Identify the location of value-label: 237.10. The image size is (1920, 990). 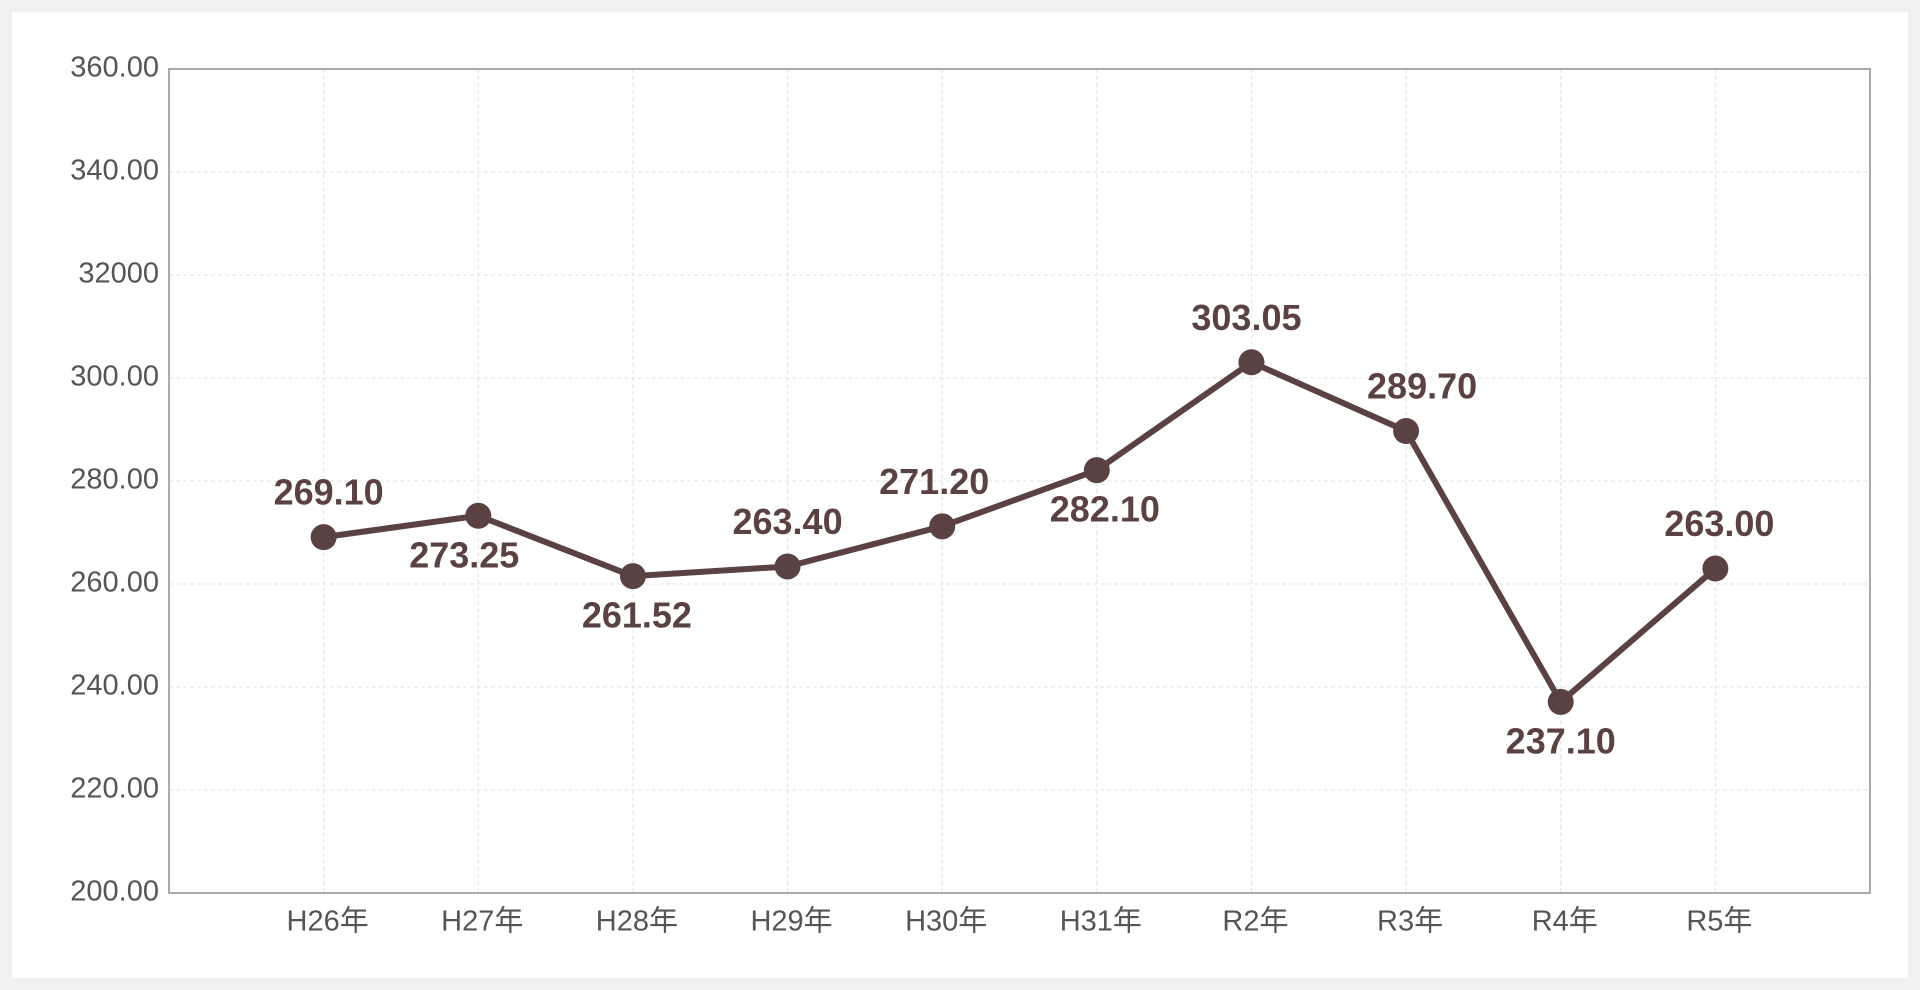
(1561, 740).